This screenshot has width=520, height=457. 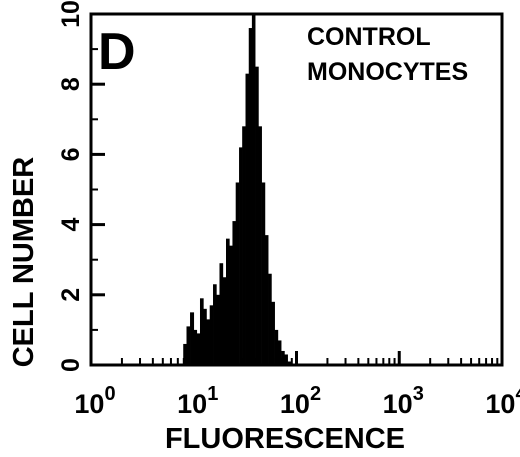 What do you see at coordinates (285, 439) in the screenshot?
I see `x-axis-title: FLUORESCENCE` at bounding box center [285, 439].